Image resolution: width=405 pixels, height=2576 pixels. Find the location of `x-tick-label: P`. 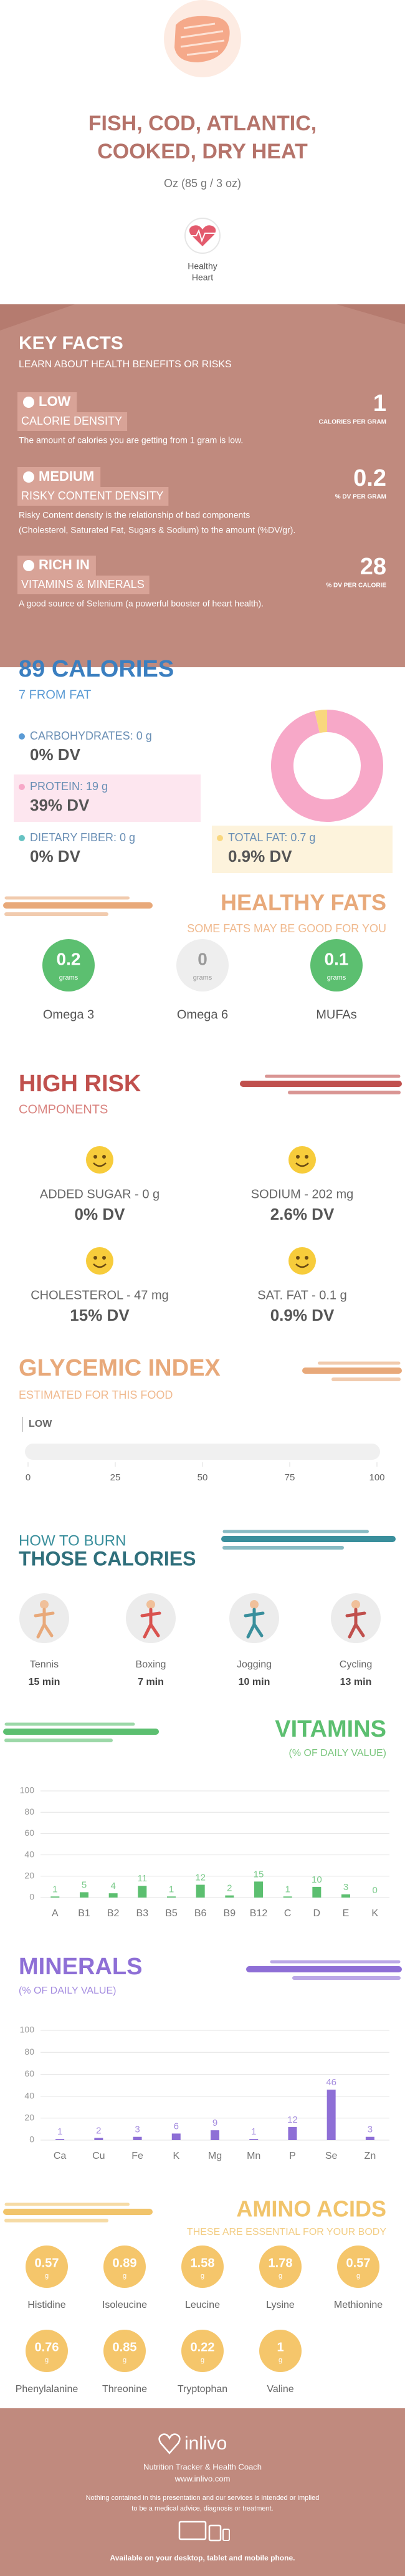

x-tick-label: P is located at coordinates (292, 2156).